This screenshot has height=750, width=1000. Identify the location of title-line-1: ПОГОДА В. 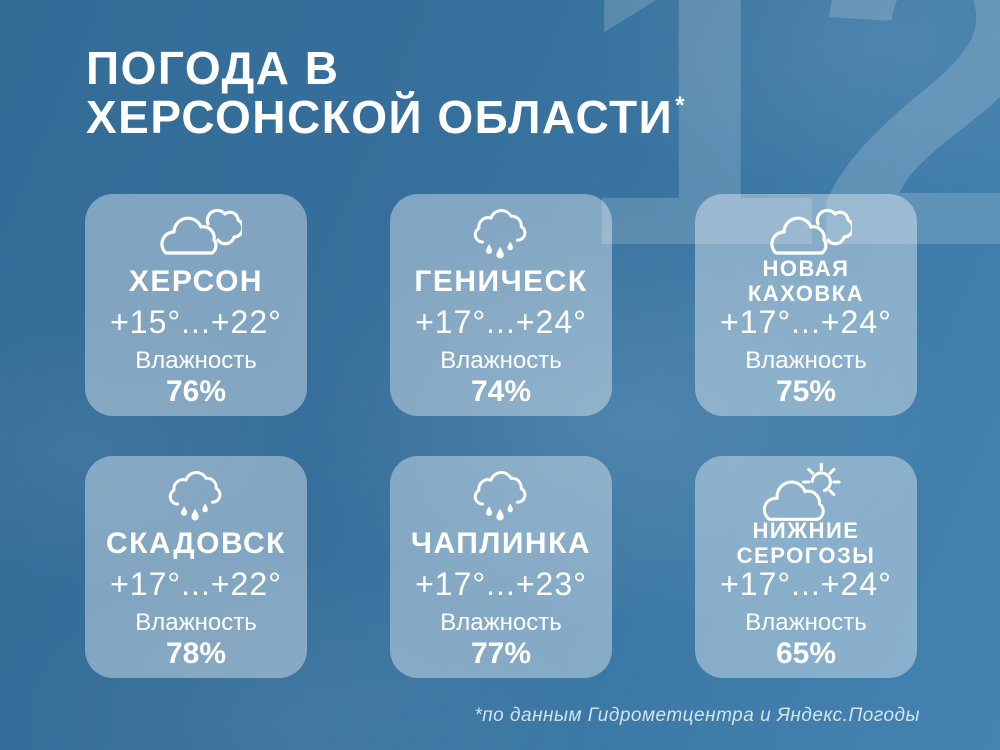
(213, 68).